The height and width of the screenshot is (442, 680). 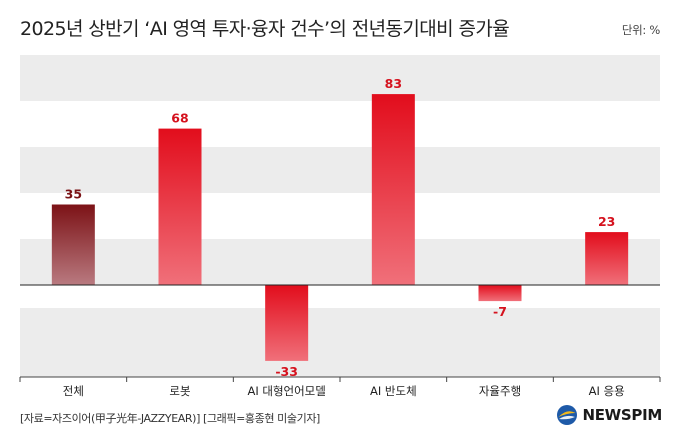 I want to click on newspim-logo: NEWSPIM, so click(x=609, y=415).